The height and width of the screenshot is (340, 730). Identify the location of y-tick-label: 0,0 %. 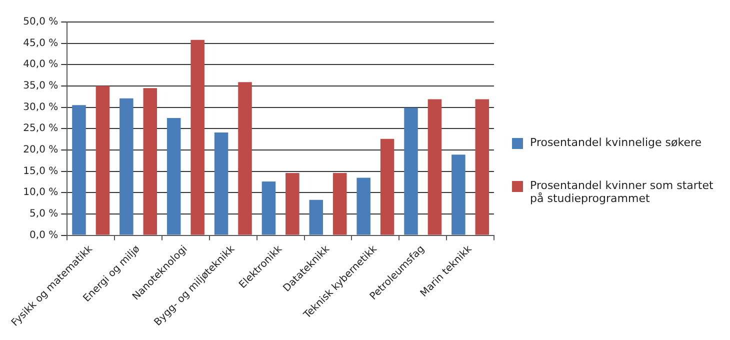
(44, 235).